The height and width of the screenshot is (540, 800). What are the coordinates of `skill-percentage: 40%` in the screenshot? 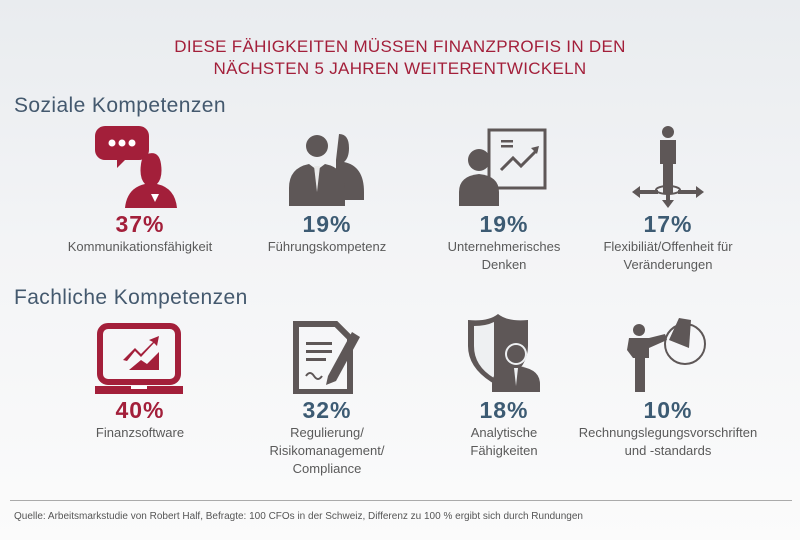 It's located at (140, 410).